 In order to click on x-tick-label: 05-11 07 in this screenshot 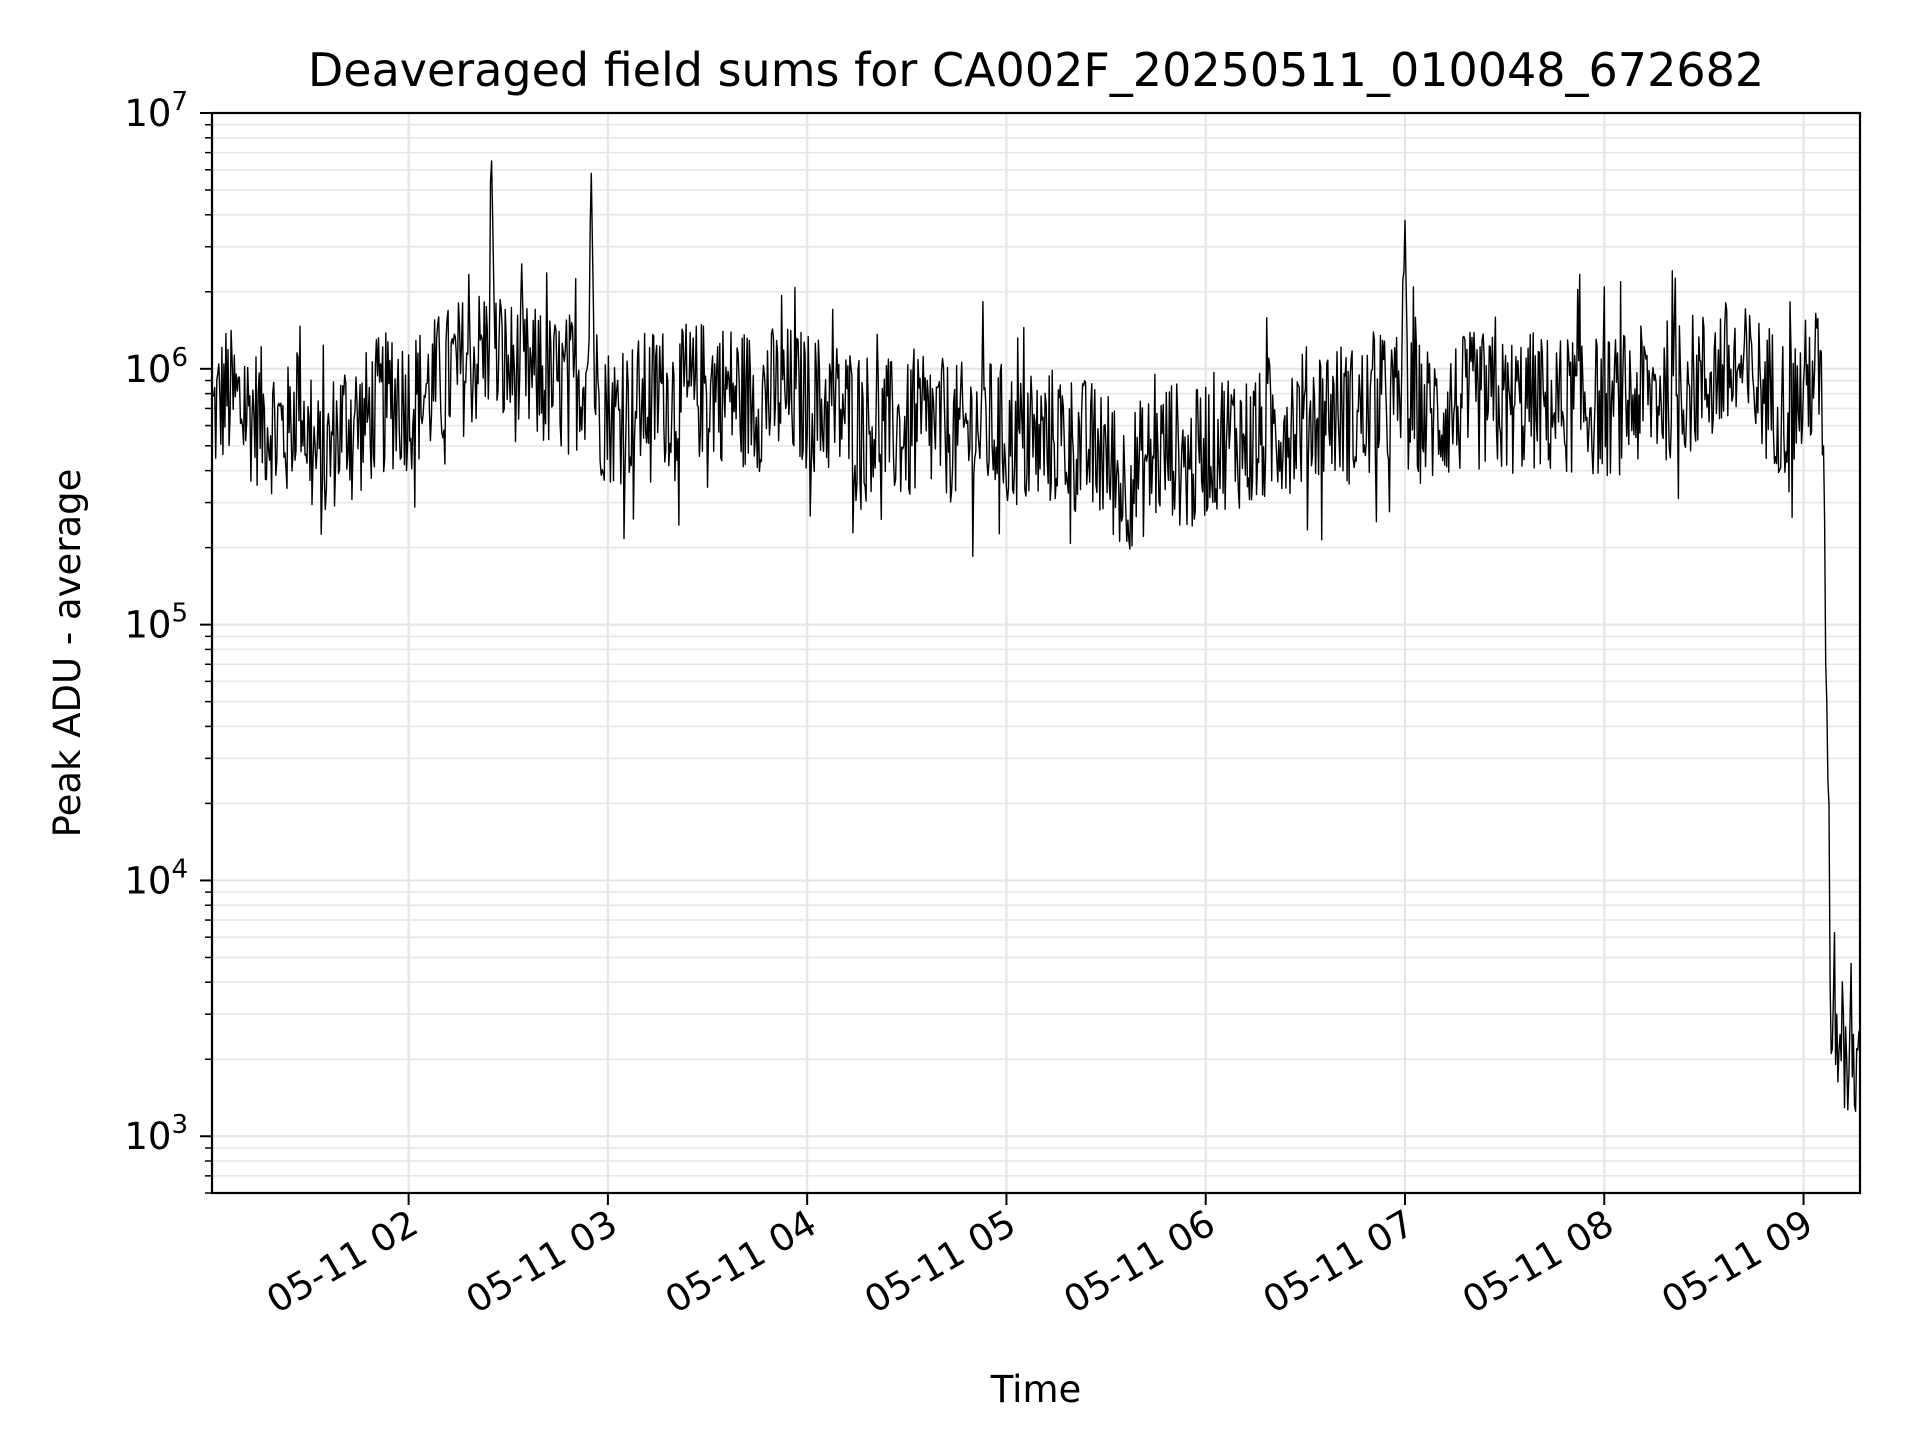, I will do `click(1339, 1262)`.